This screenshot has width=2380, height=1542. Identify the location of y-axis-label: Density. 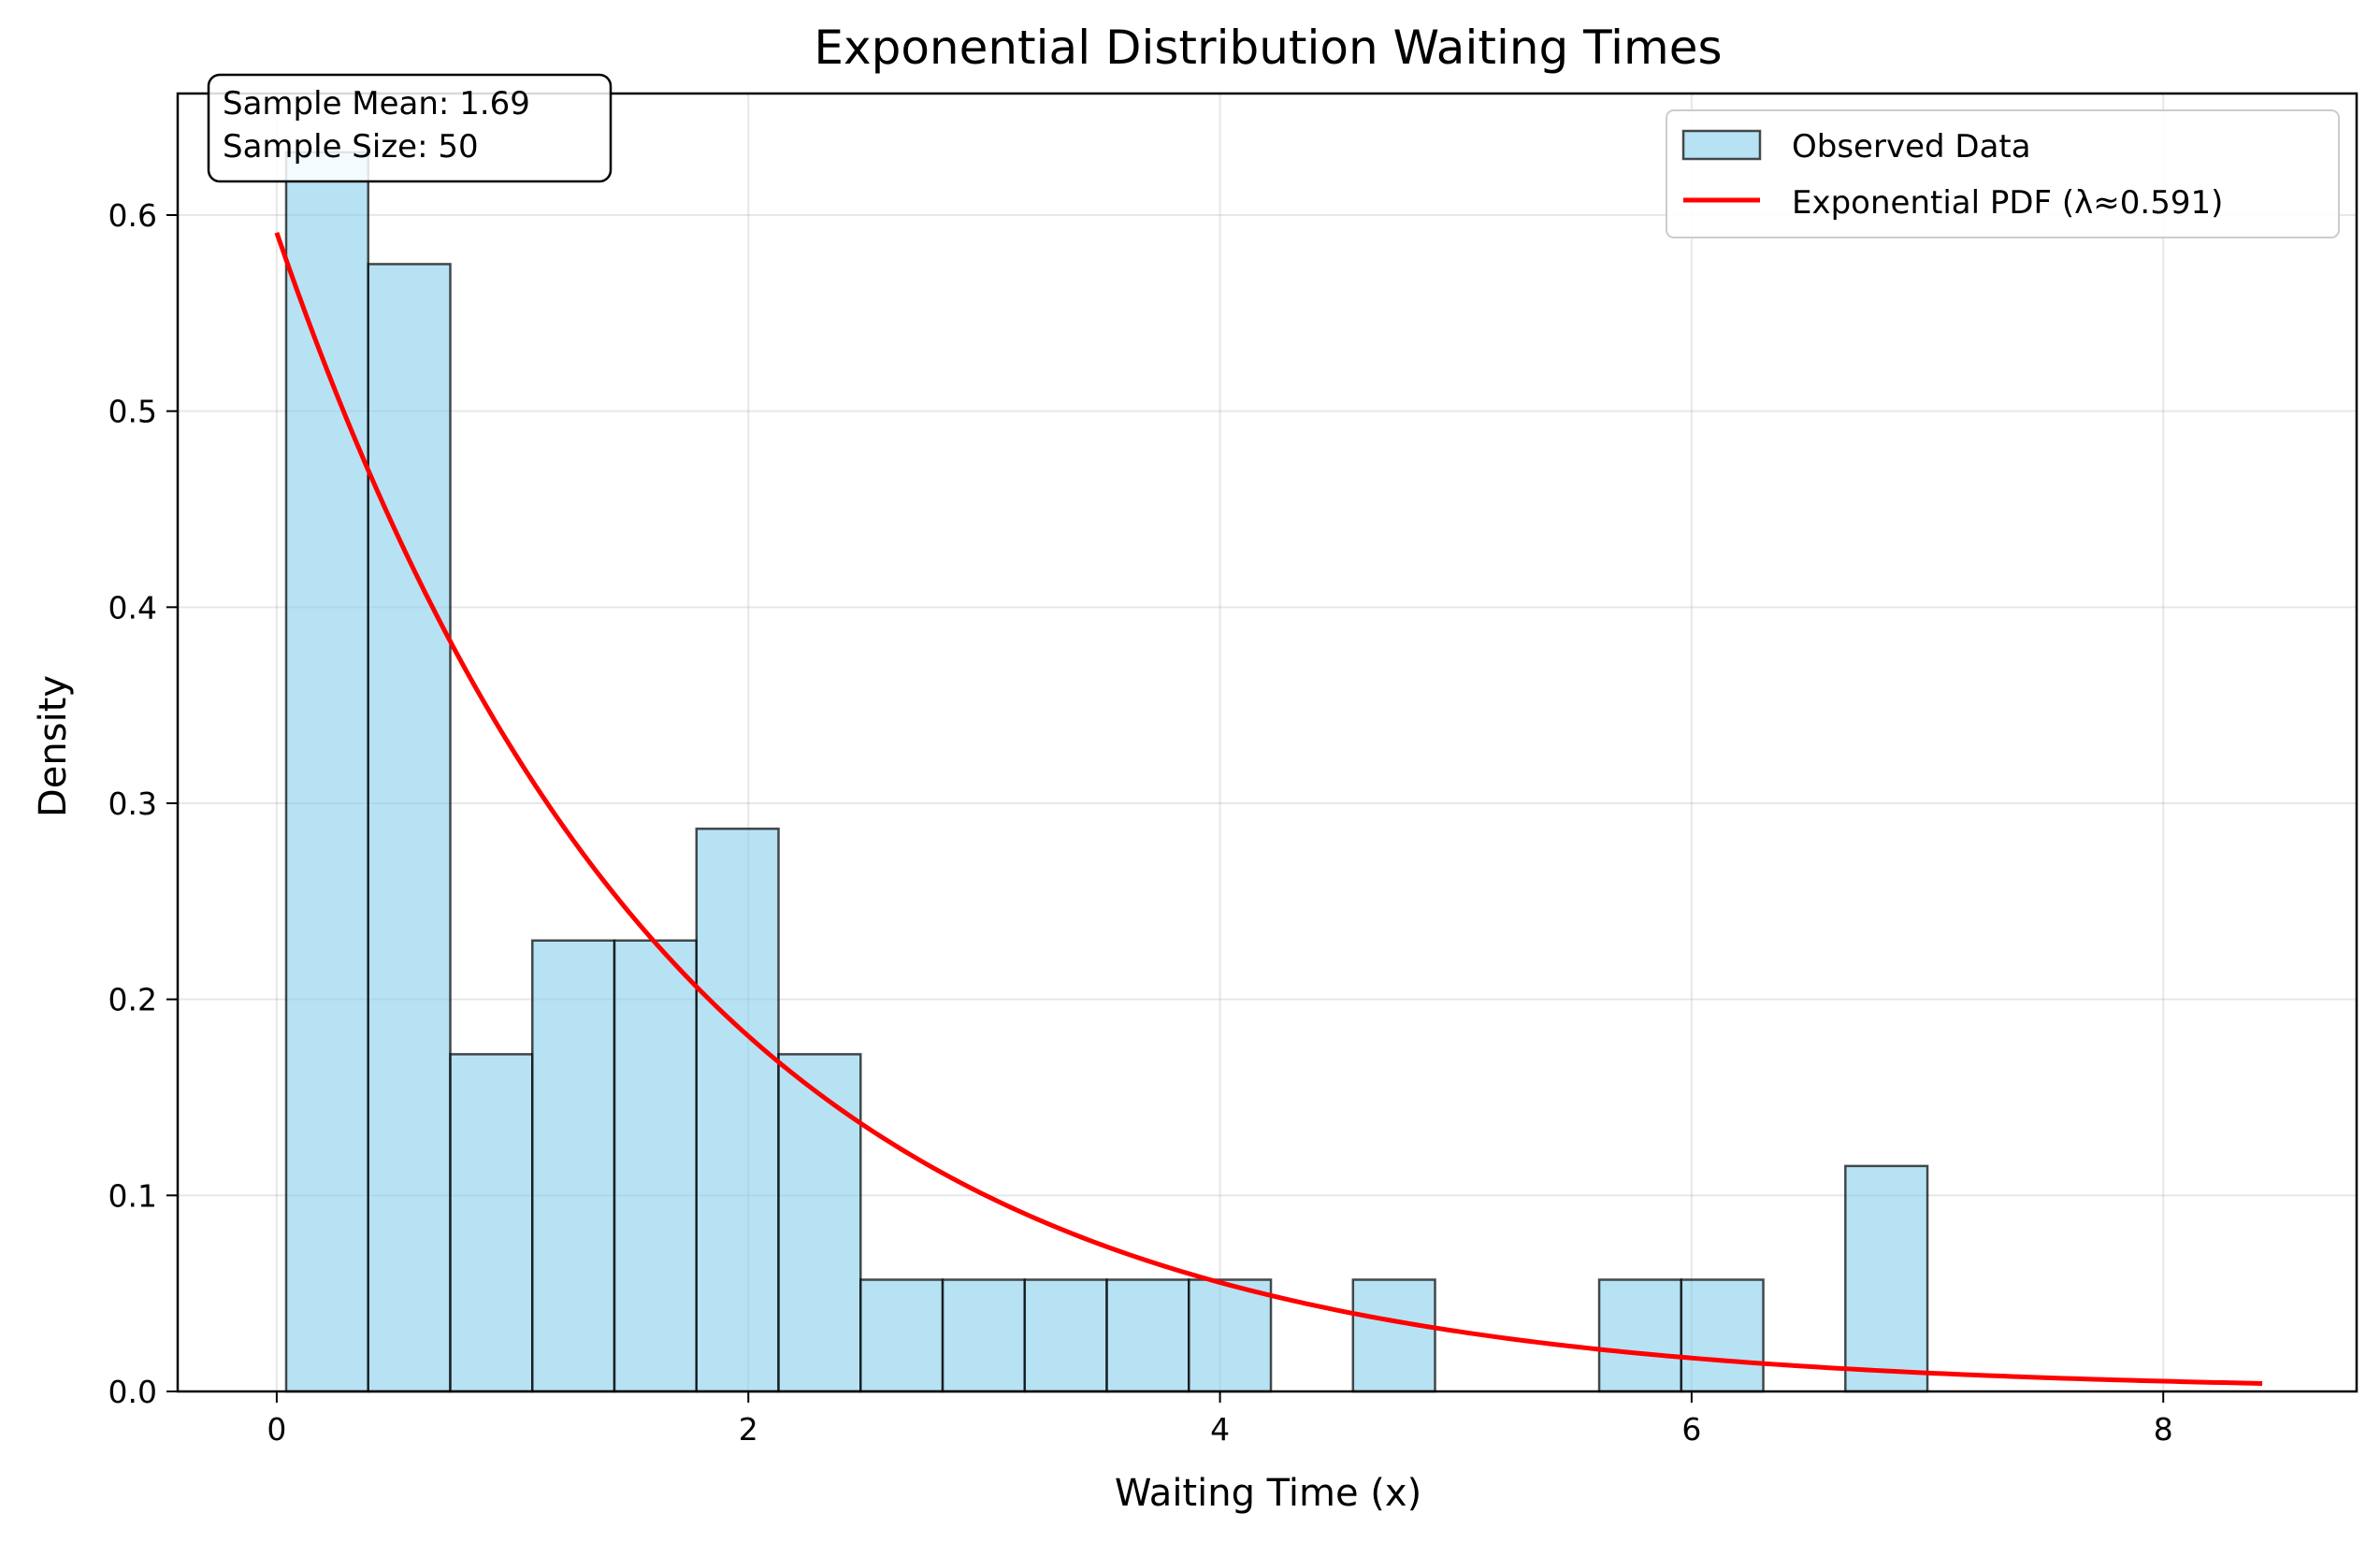
(53, 746).